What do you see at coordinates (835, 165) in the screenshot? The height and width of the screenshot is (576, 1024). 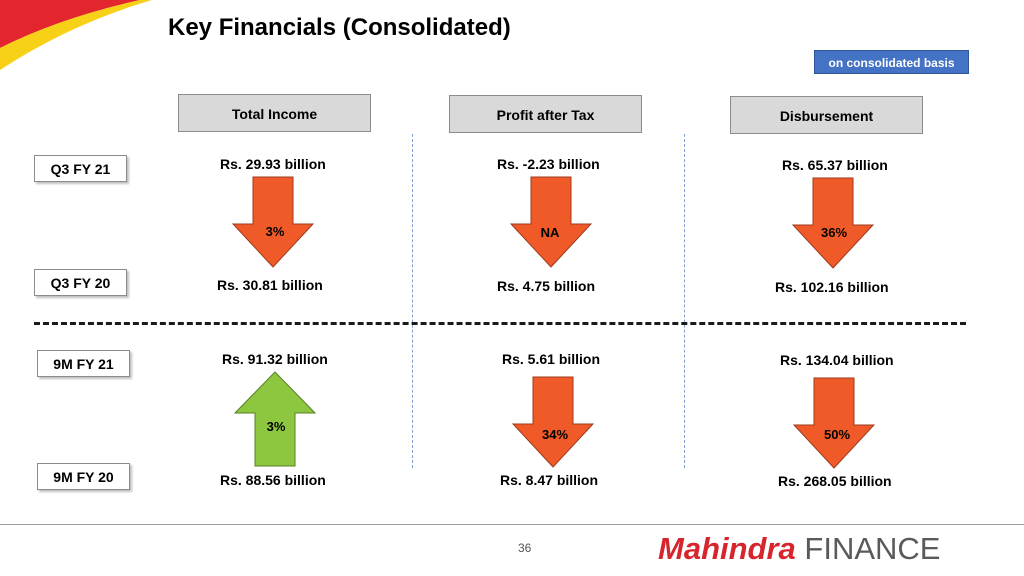 I see `q3fy21-disbursement-value: Rs. 65.37 billion` at bounding box center [835, 165].